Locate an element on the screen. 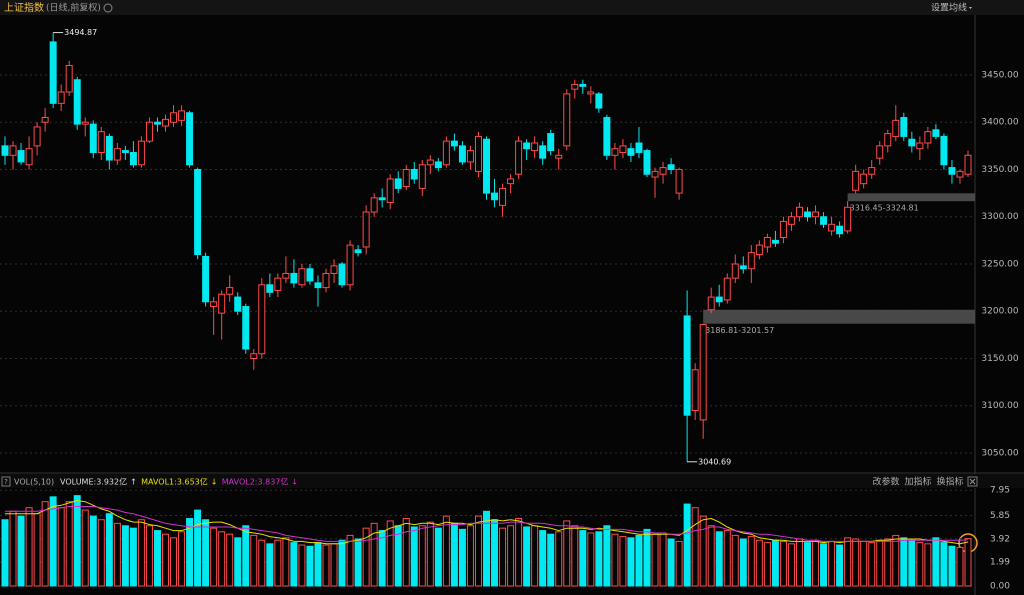  gap-label: 3316.45-3324.81 is located at coordinates (884, 208).